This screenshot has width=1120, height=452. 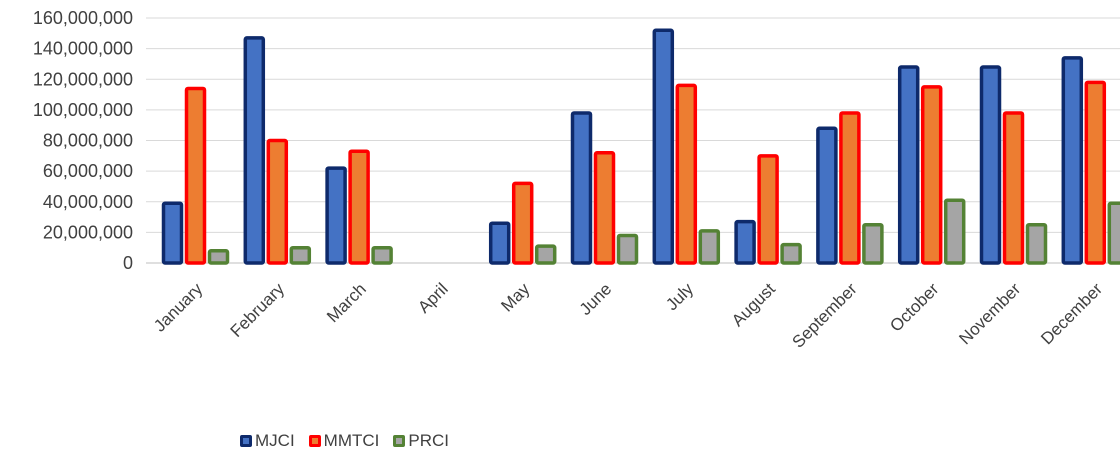 What do you see at coordinates (515, 297) in the screenshot?
I see `x-tick-label: May` at bounding box center [515, 297].